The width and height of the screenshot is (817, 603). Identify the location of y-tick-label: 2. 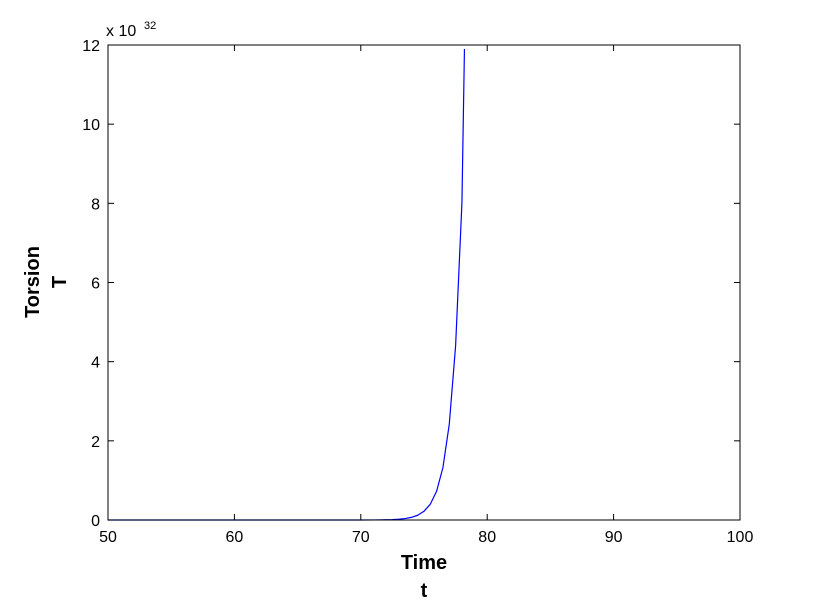
(95, 442).